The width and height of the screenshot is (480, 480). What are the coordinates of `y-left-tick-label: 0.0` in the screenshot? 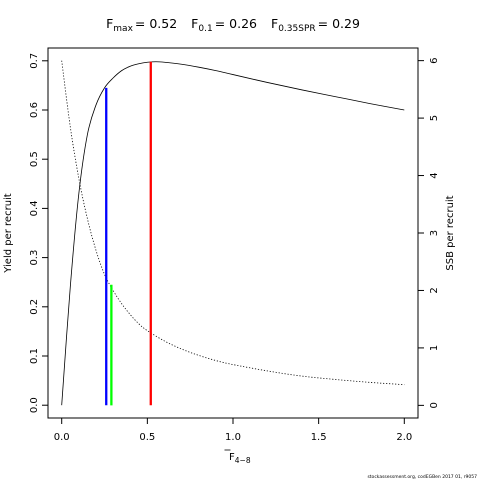 It's located at (34, 405).